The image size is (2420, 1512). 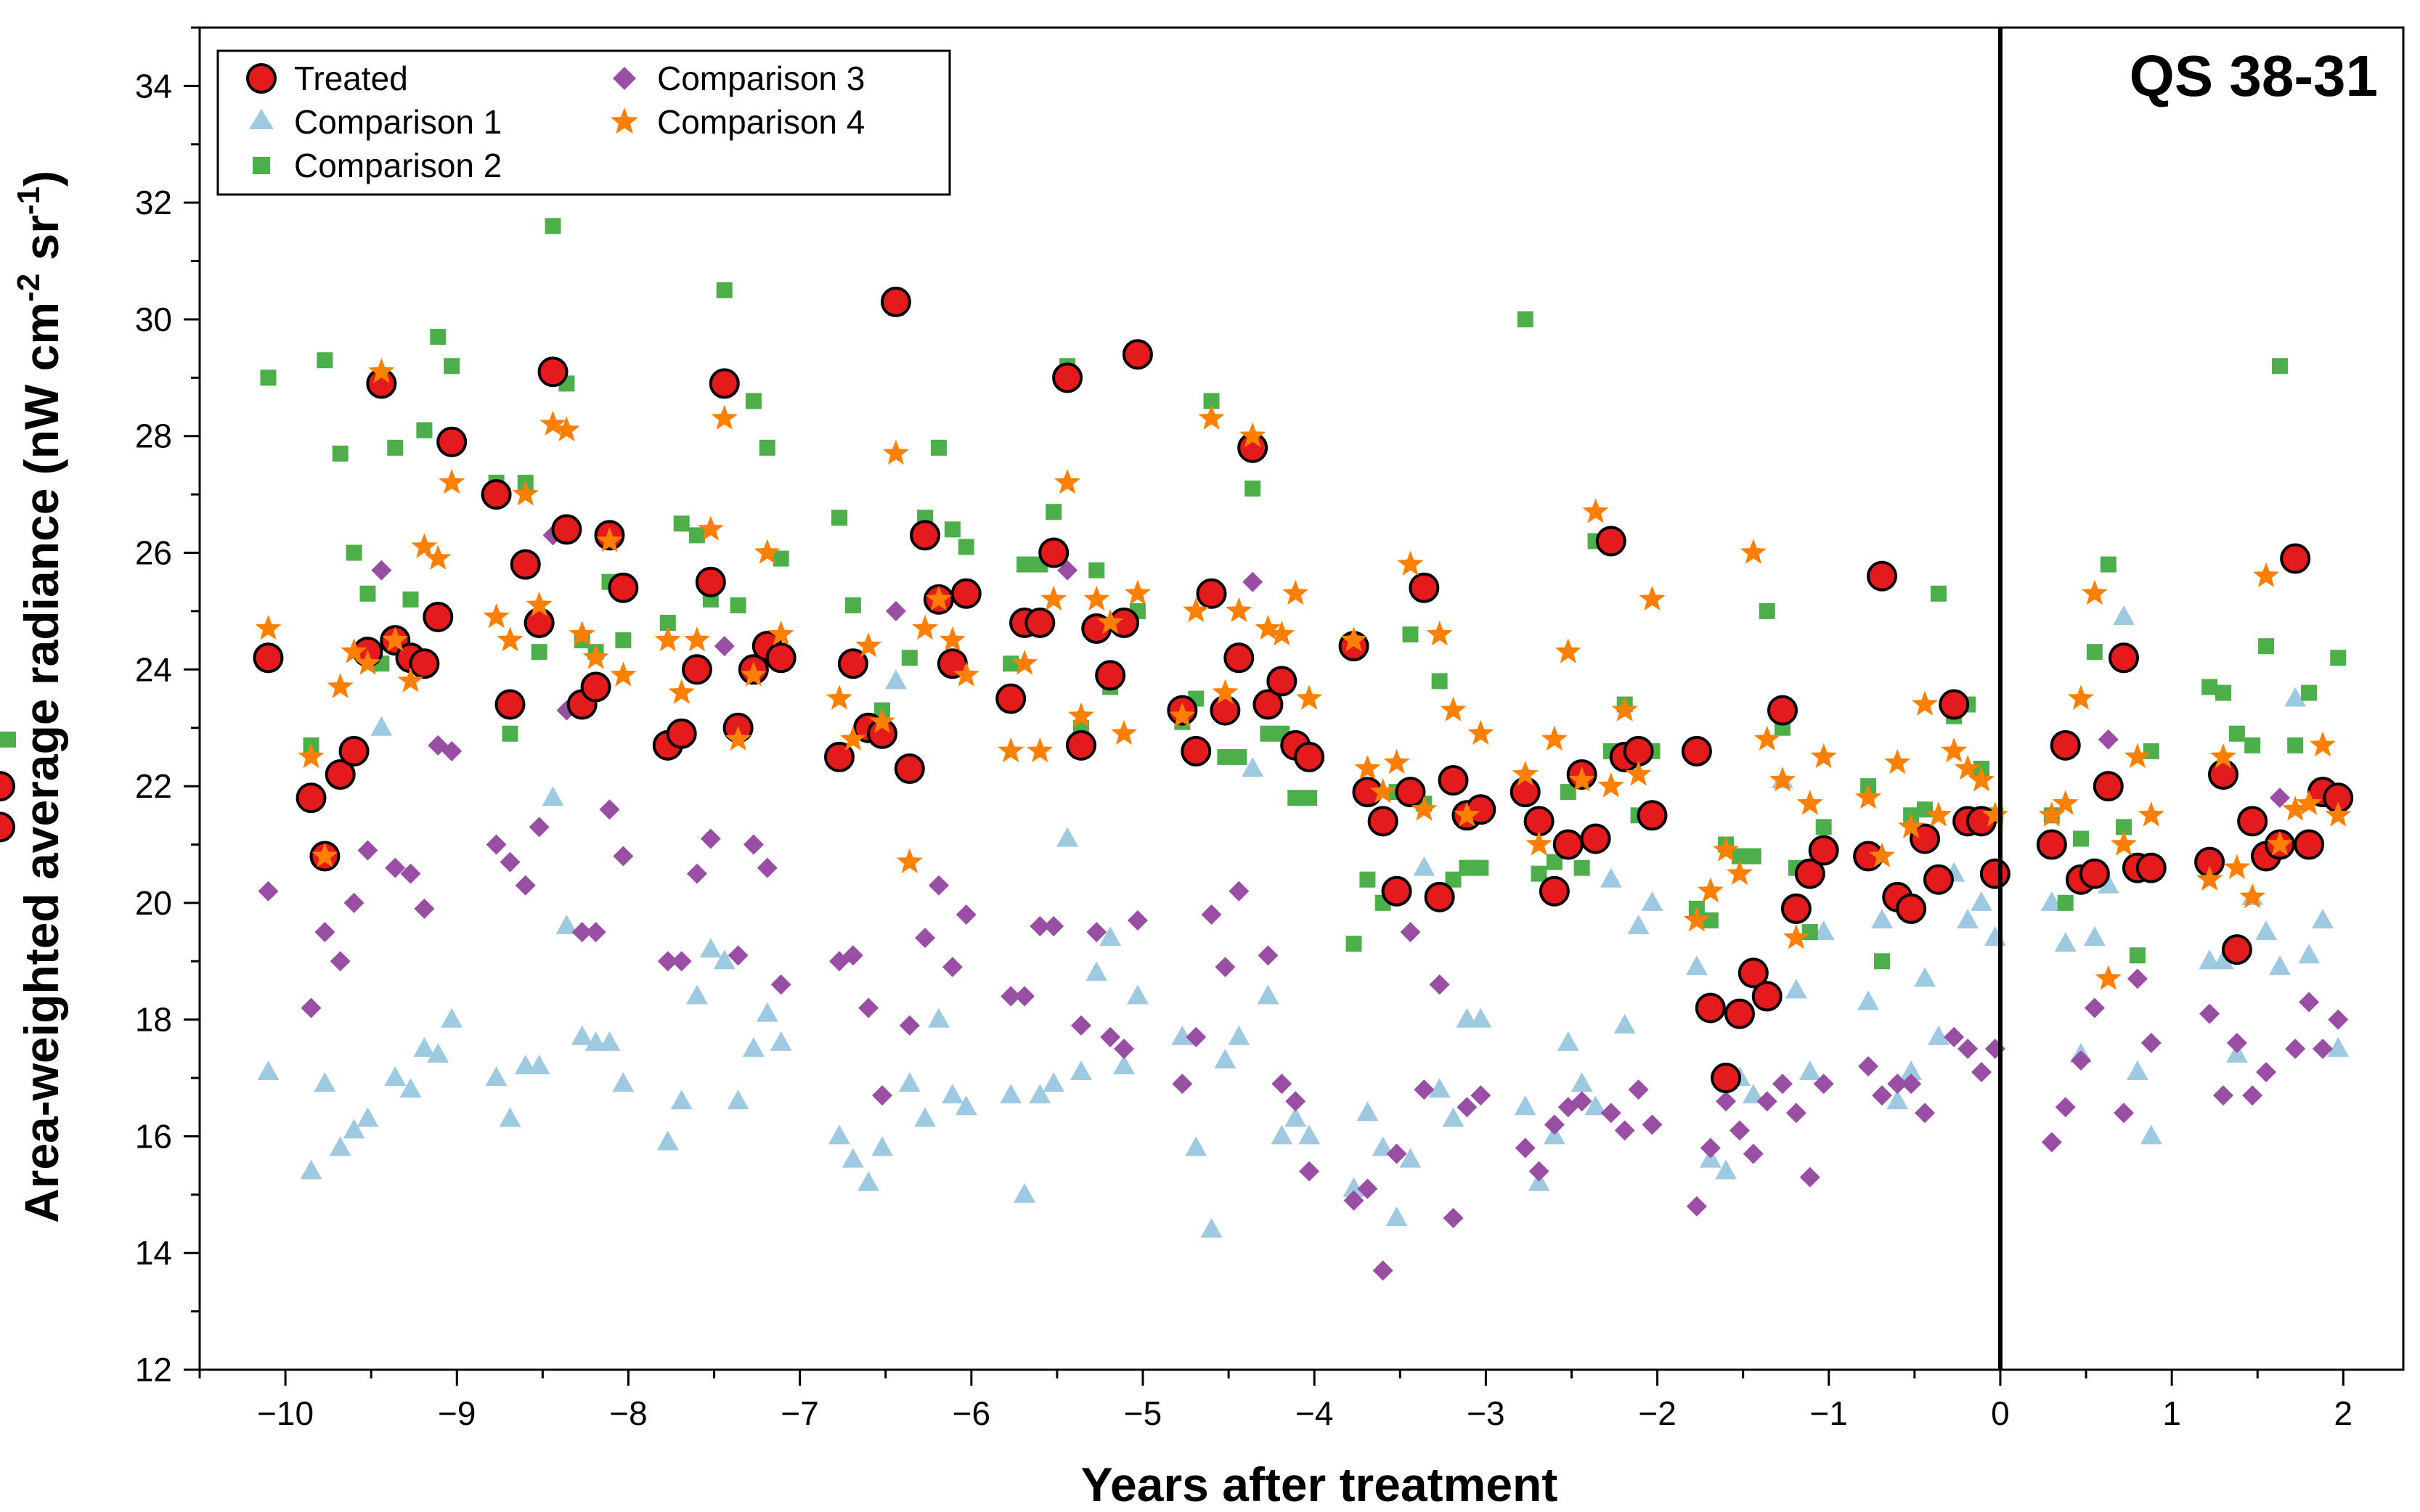 I want to click on x-tick-label: −8, so click(x=628, y=1413).